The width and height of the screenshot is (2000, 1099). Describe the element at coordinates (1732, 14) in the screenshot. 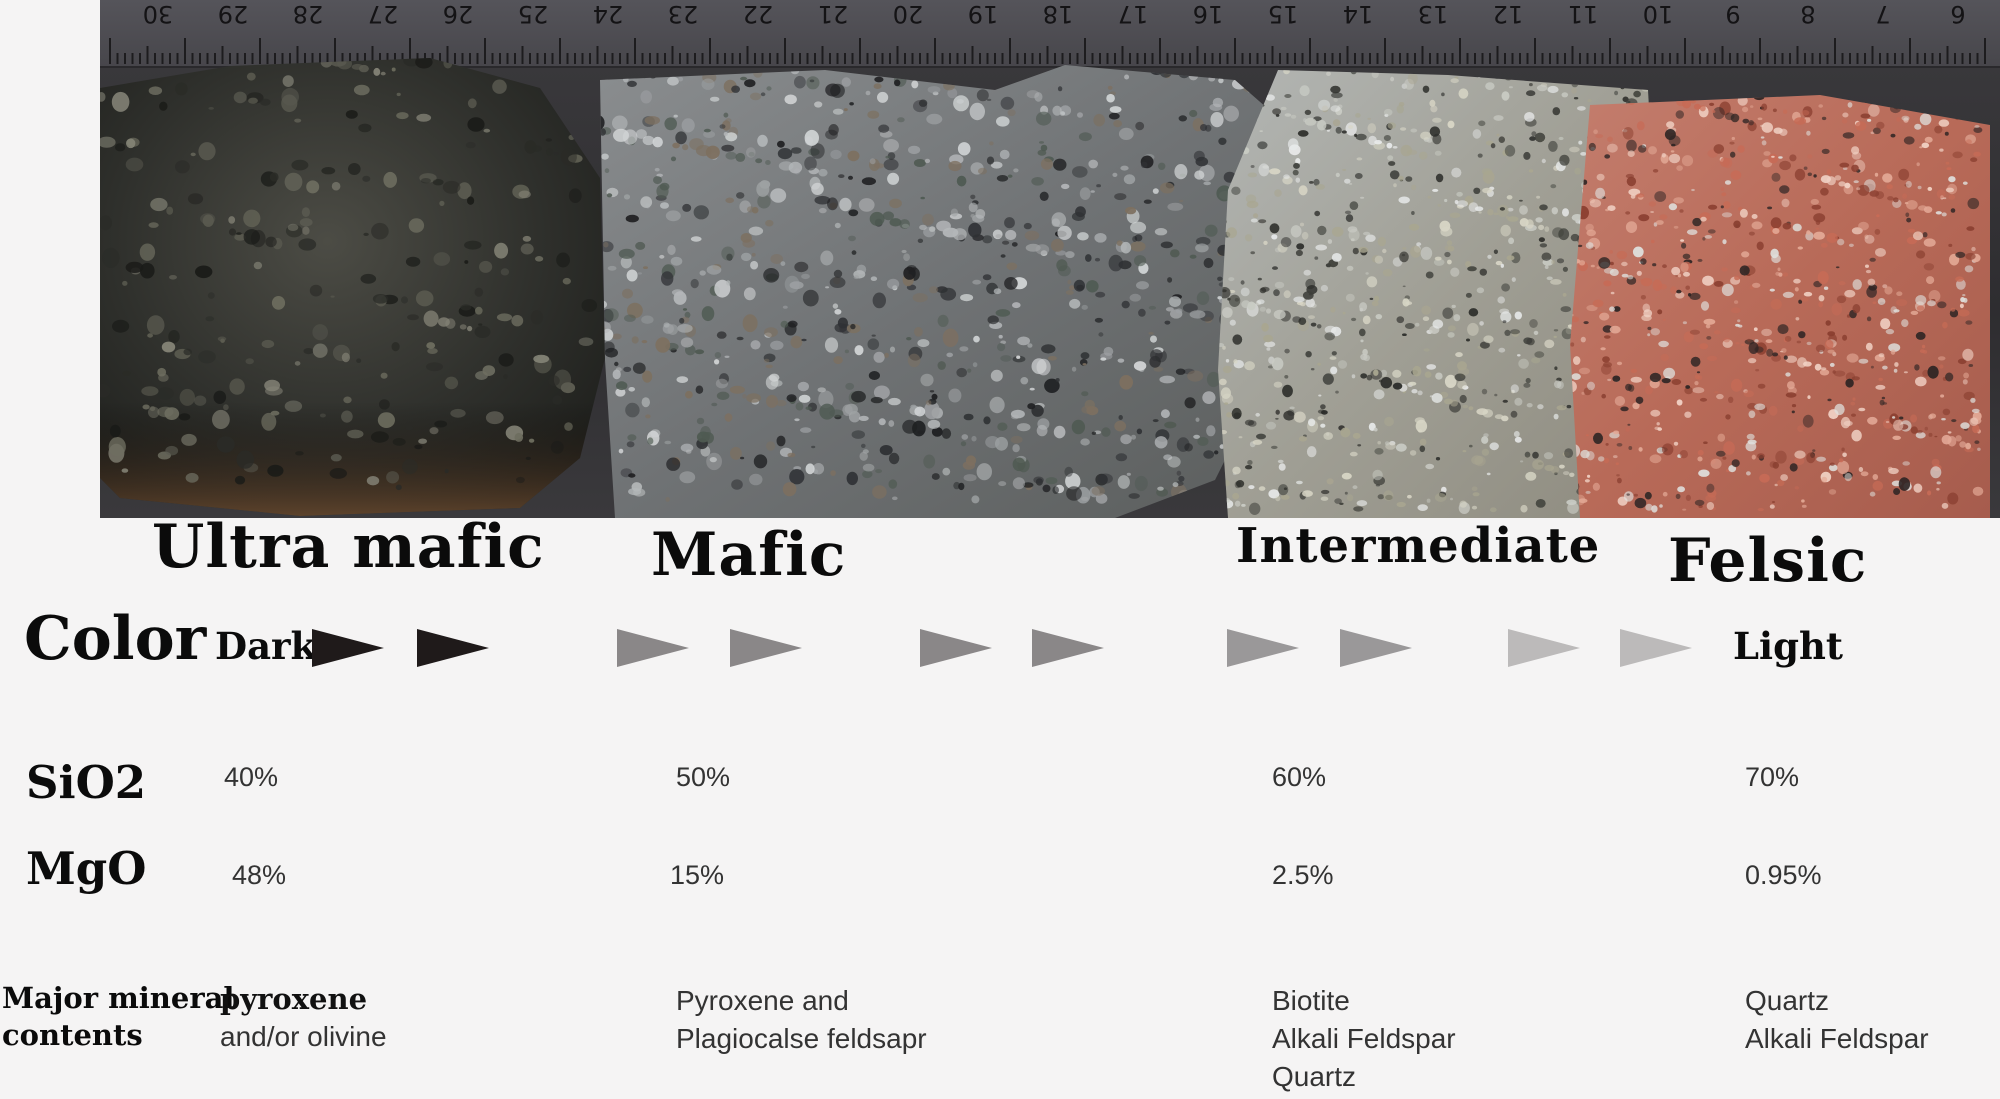

I see `ruler-number: 9` at that location.